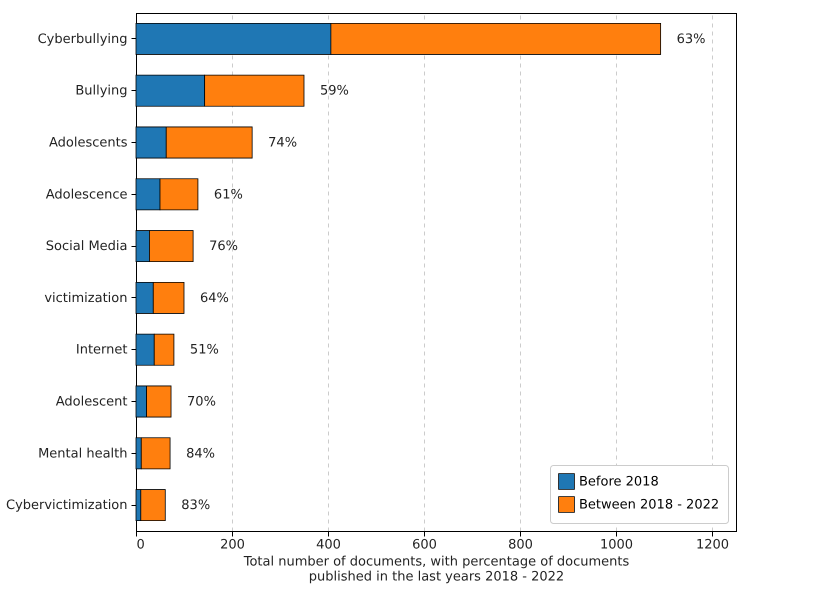 The height and width of the screenshot is (608, 817). Describe the element at coordinates (713, 545) in the screenshot. I see `x-tick-label: 1200` at that location.